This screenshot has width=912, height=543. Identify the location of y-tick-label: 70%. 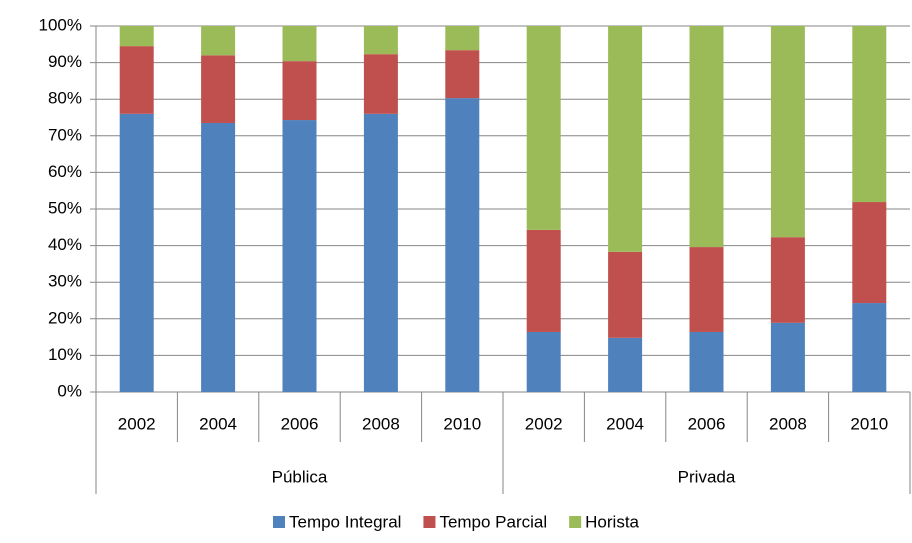
(65, 134).